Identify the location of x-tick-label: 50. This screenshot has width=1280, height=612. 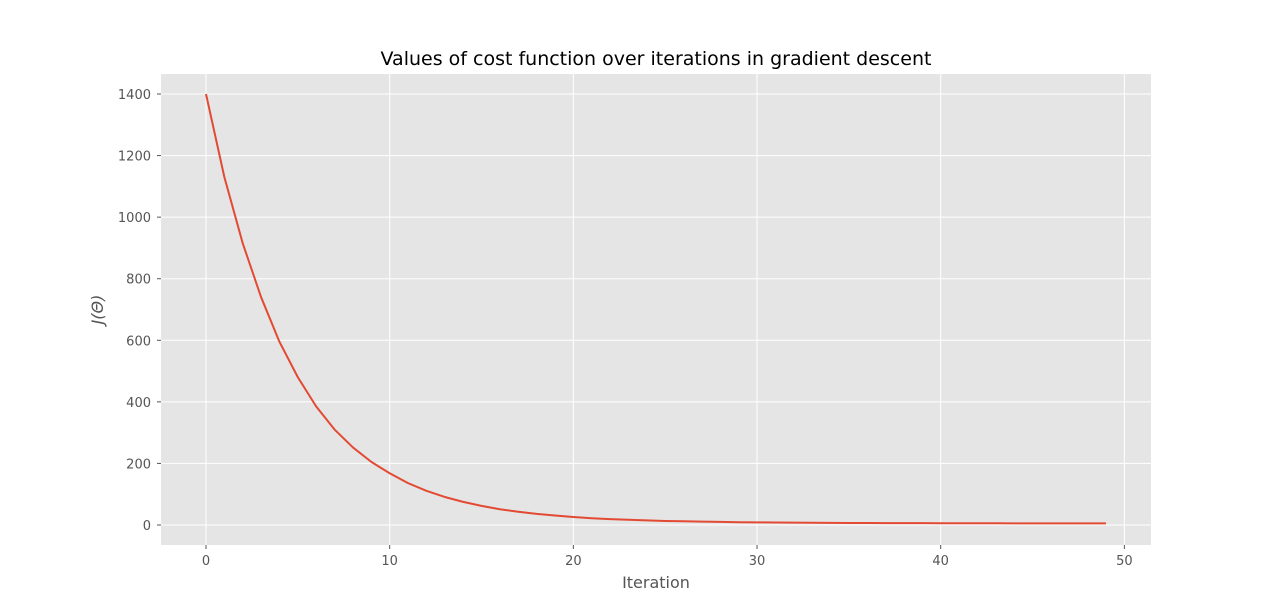
(1124, 561).